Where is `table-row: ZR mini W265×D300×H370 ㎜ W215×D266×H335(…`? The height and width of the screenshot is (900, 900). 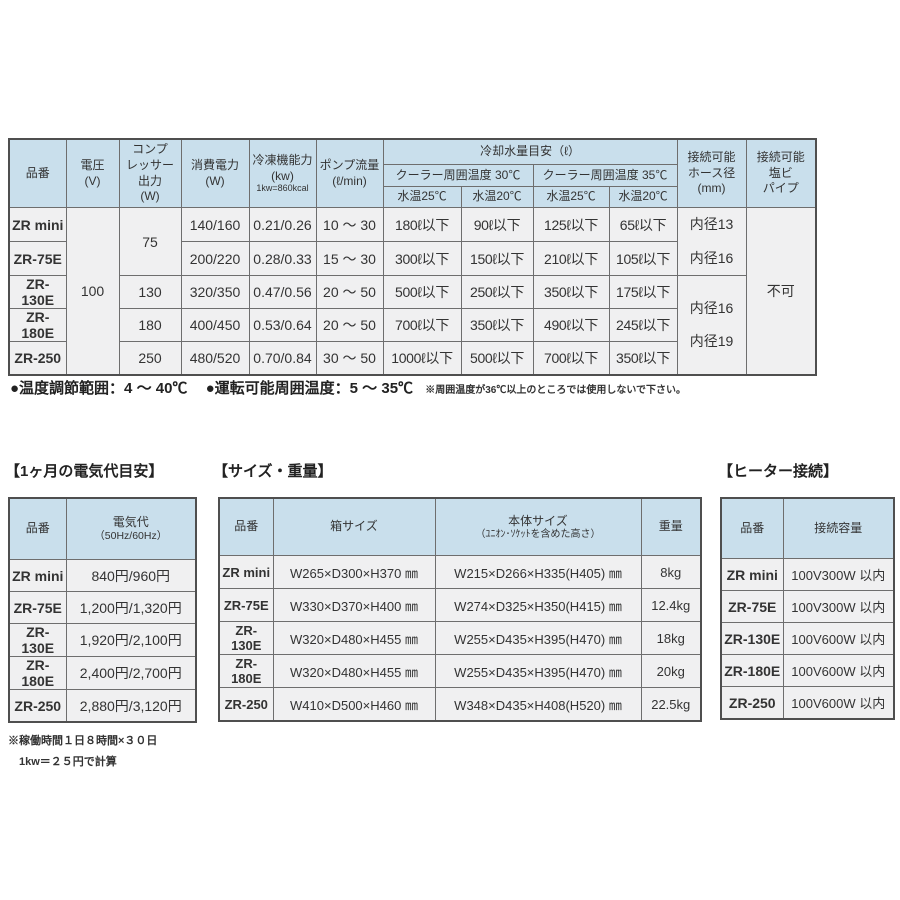 table-row: ZR mini W265×D300×H370 ㎜ W215×D266×H335(… is located at coordinates (460, 572).